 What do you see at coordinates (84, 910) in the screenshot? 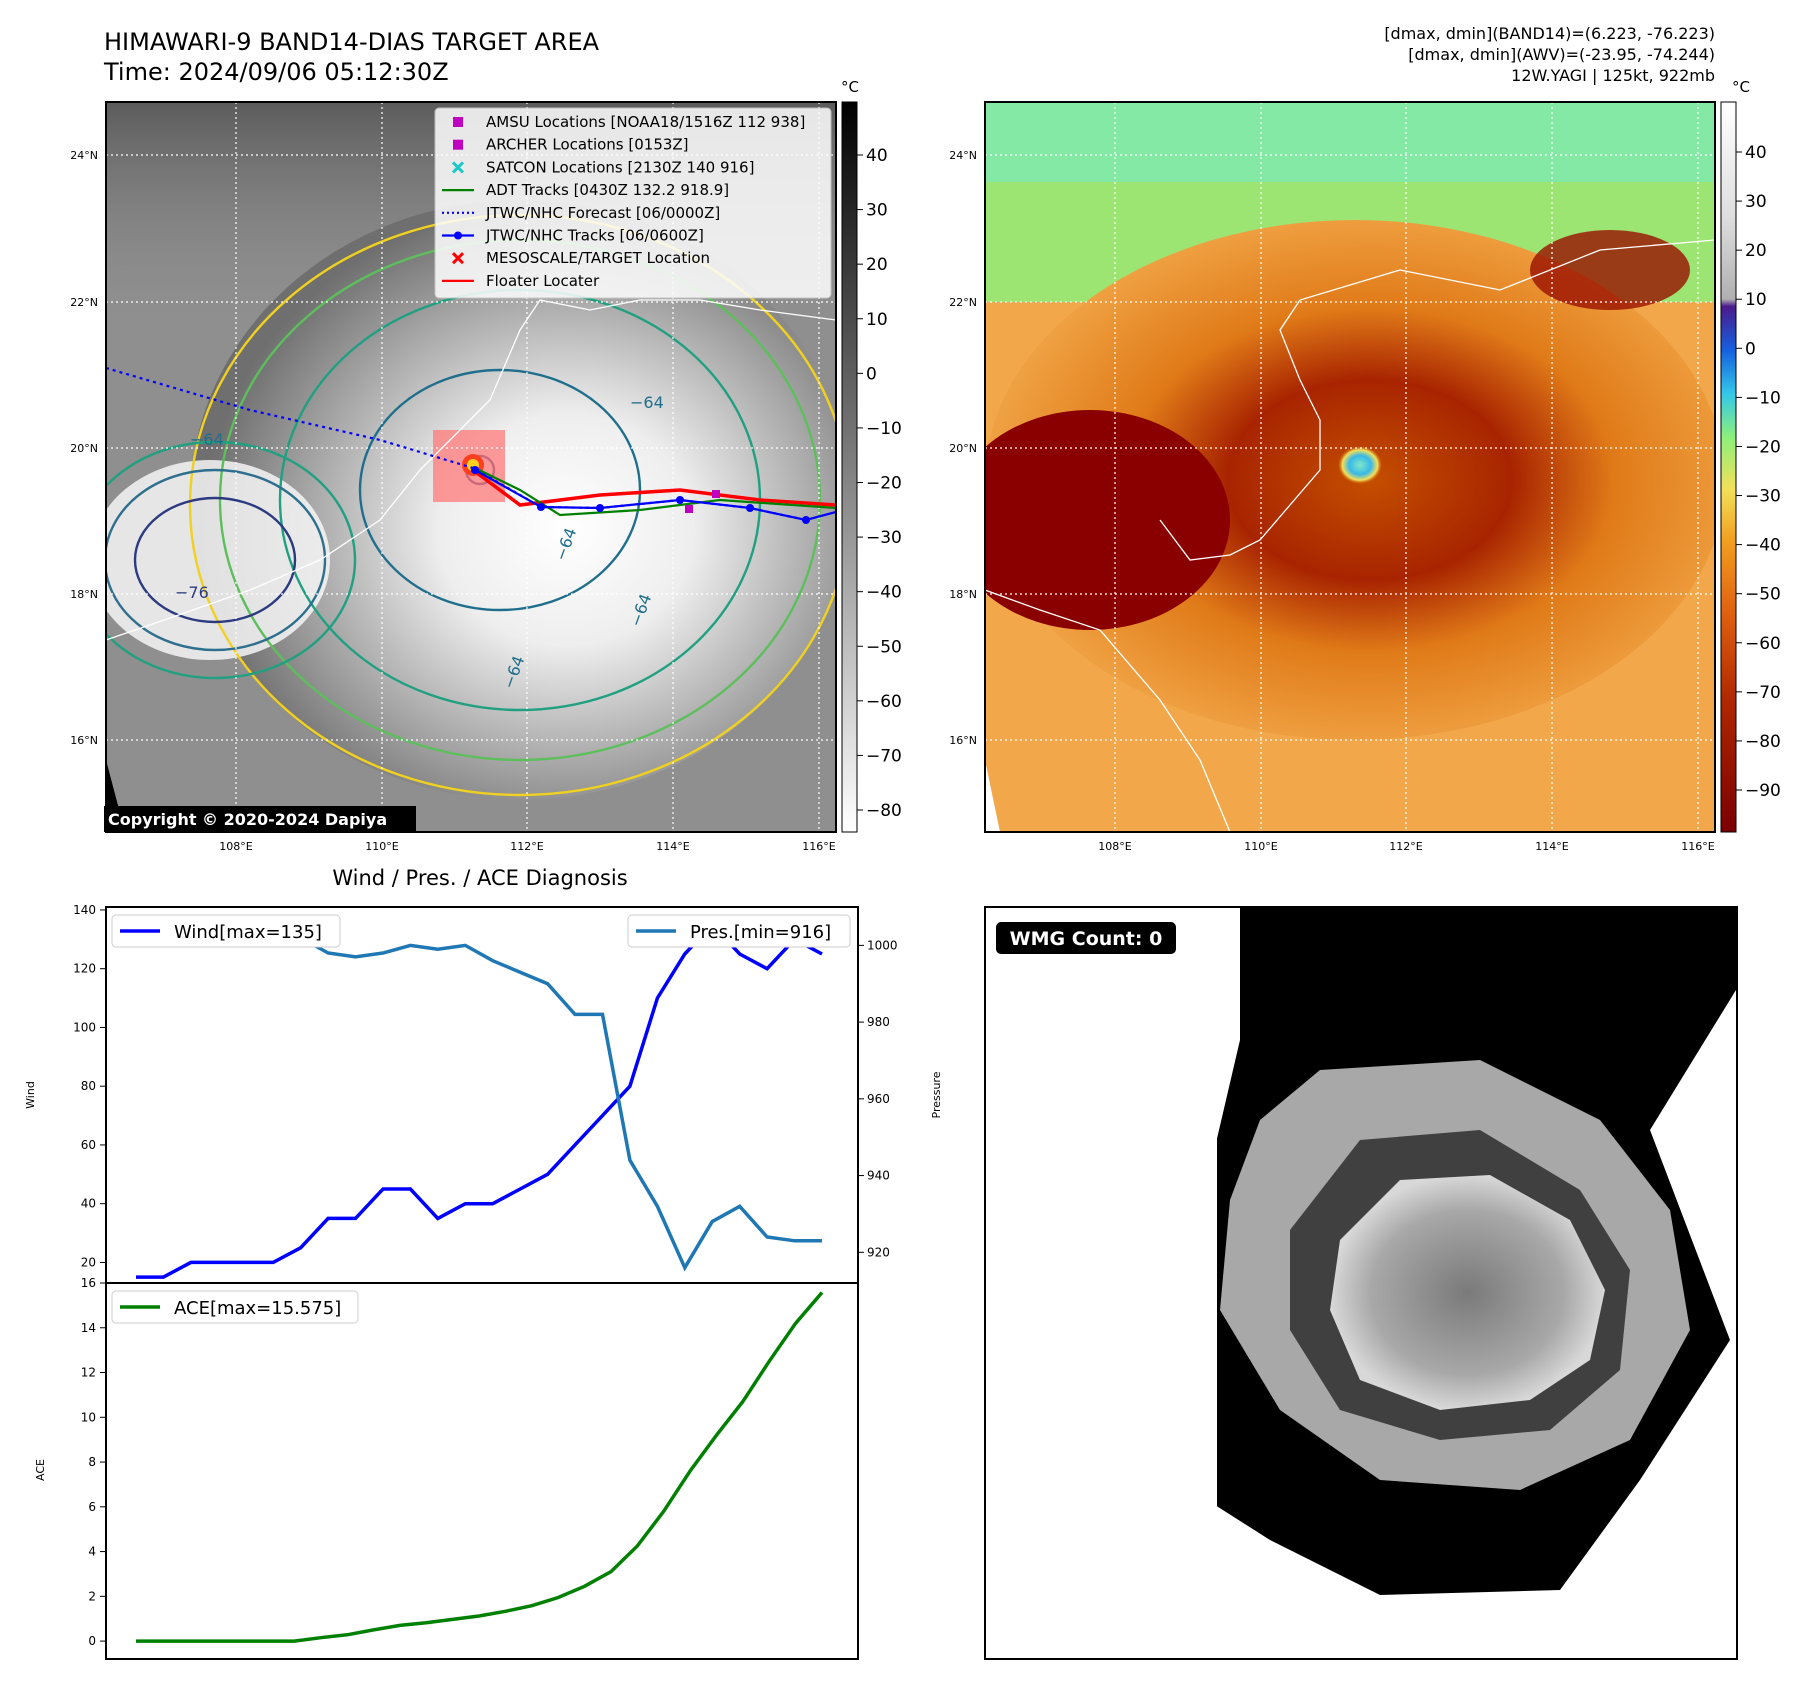
I see `wind-tick-label: 140` at bounding box center [84, 910].